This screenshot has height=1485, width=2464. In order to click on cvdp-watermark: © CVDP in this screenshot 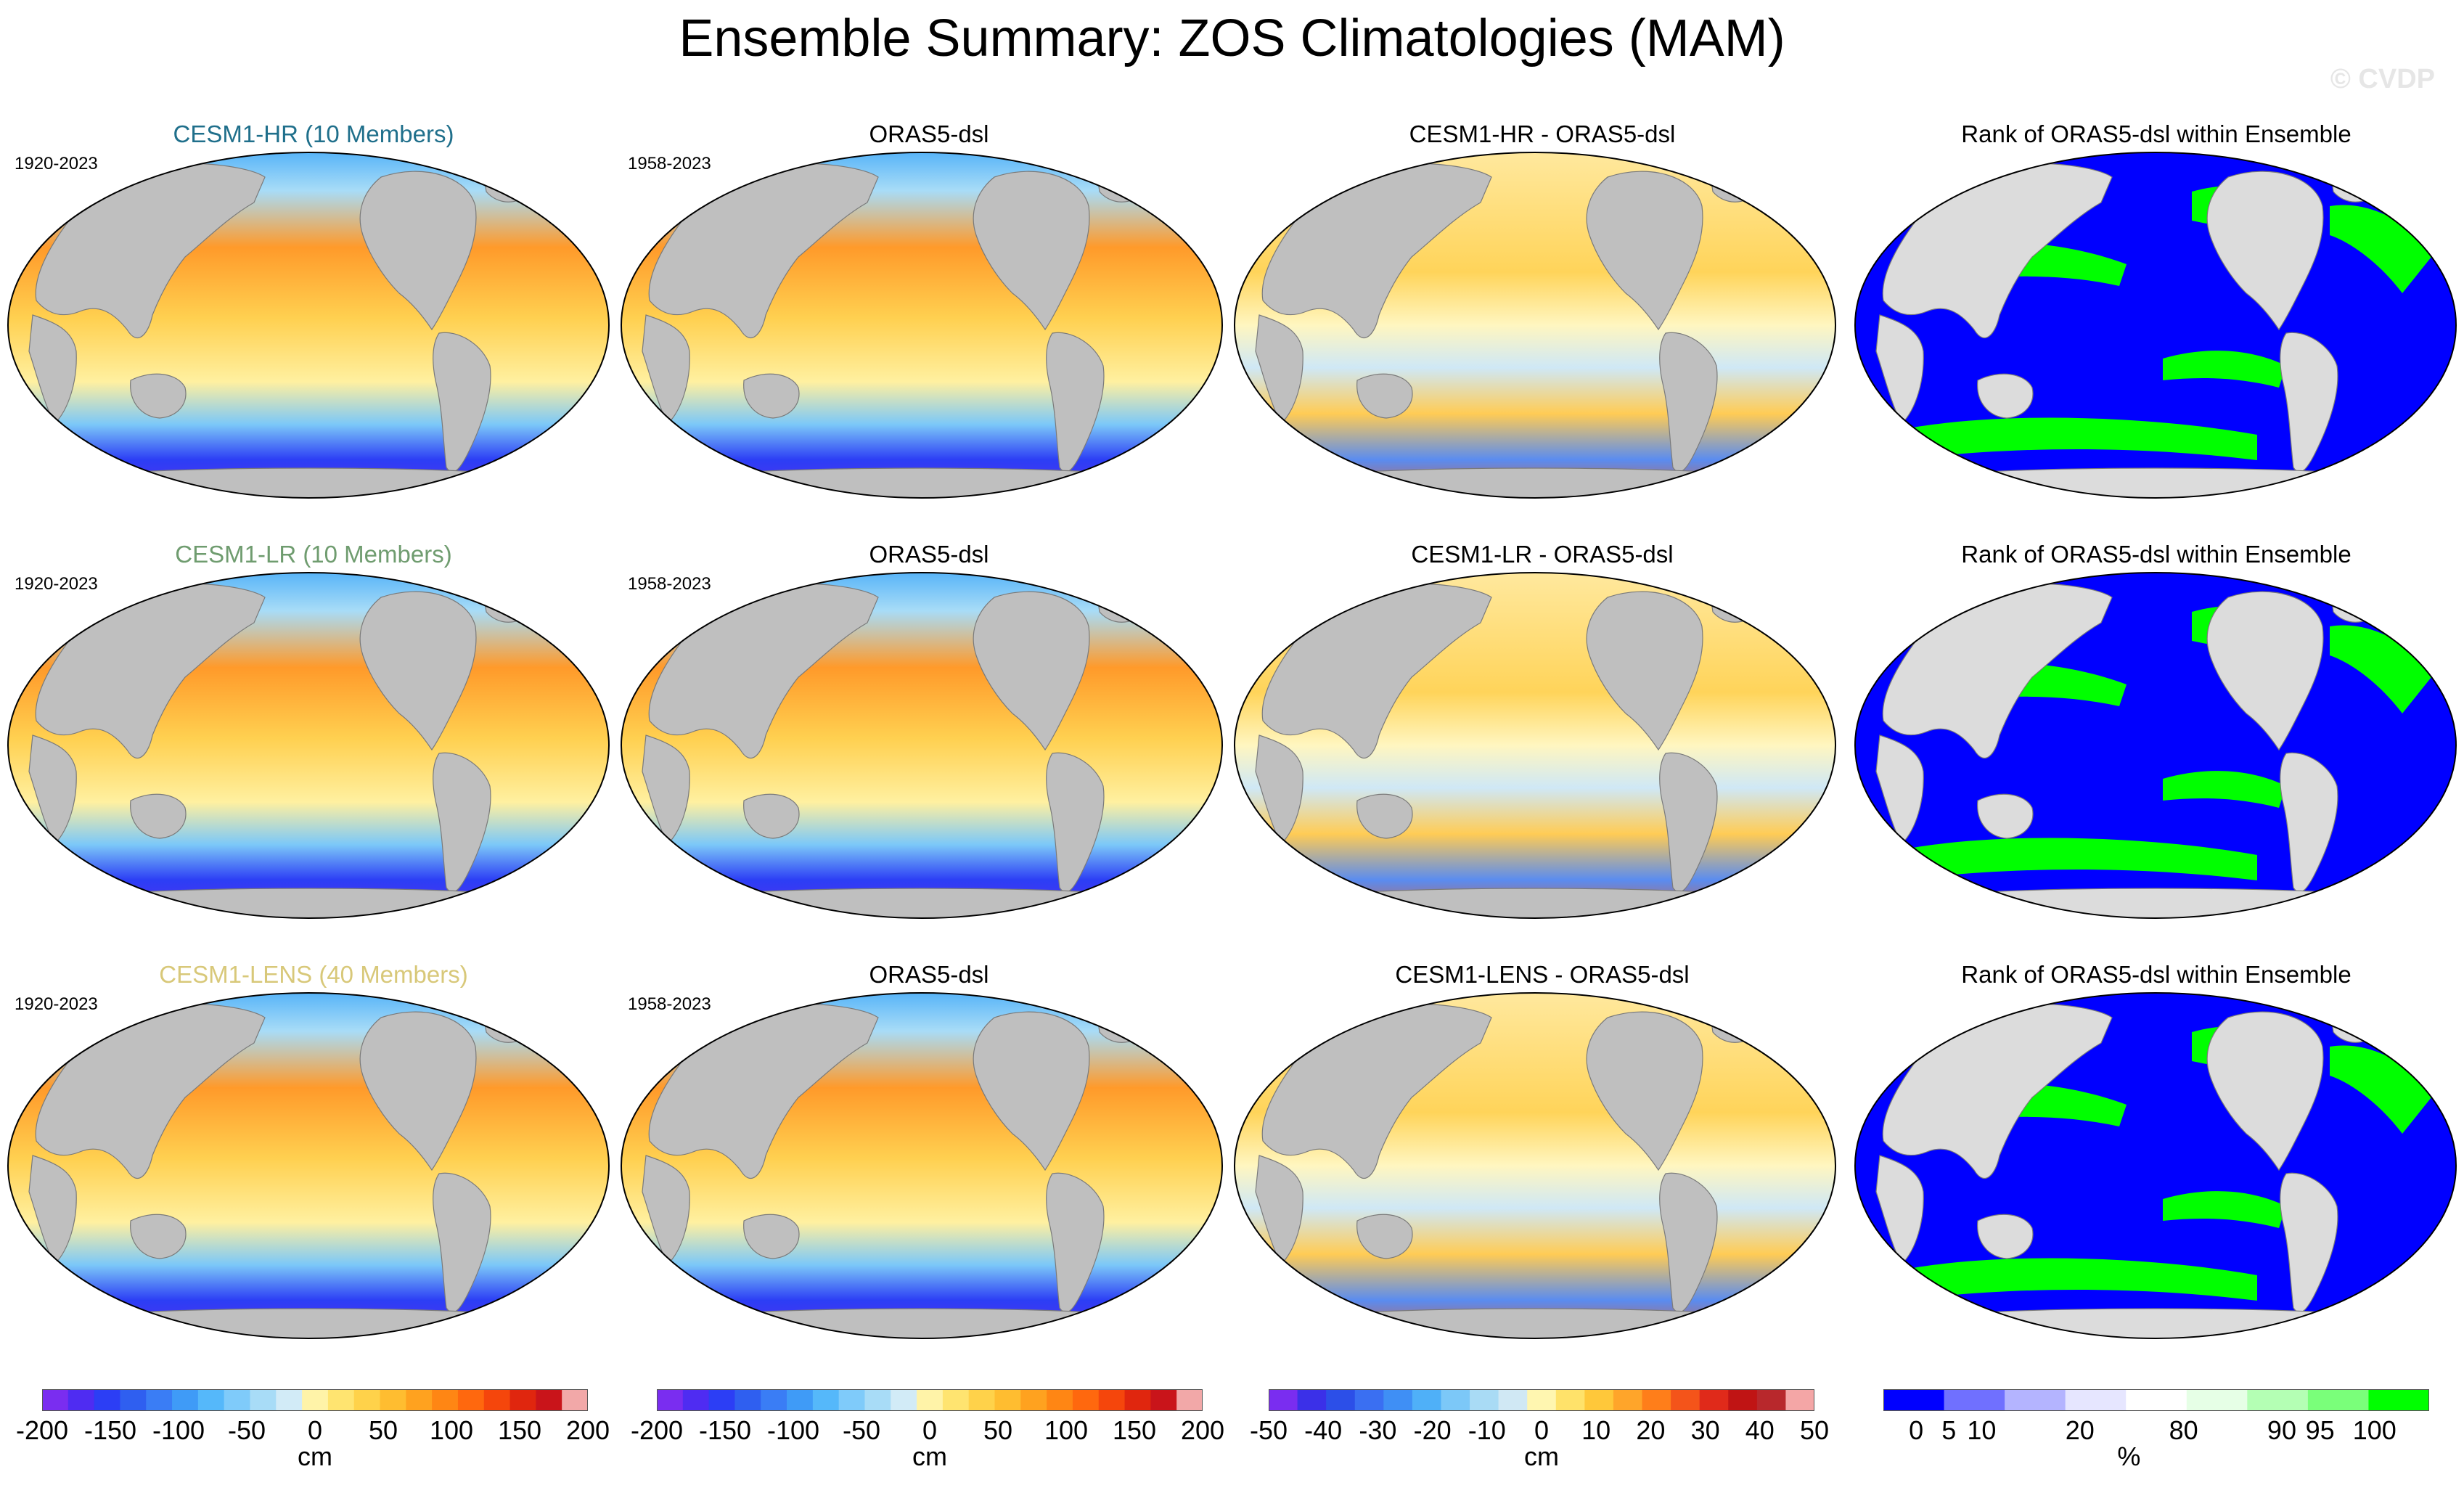, I will do `click(2382, 79)`.